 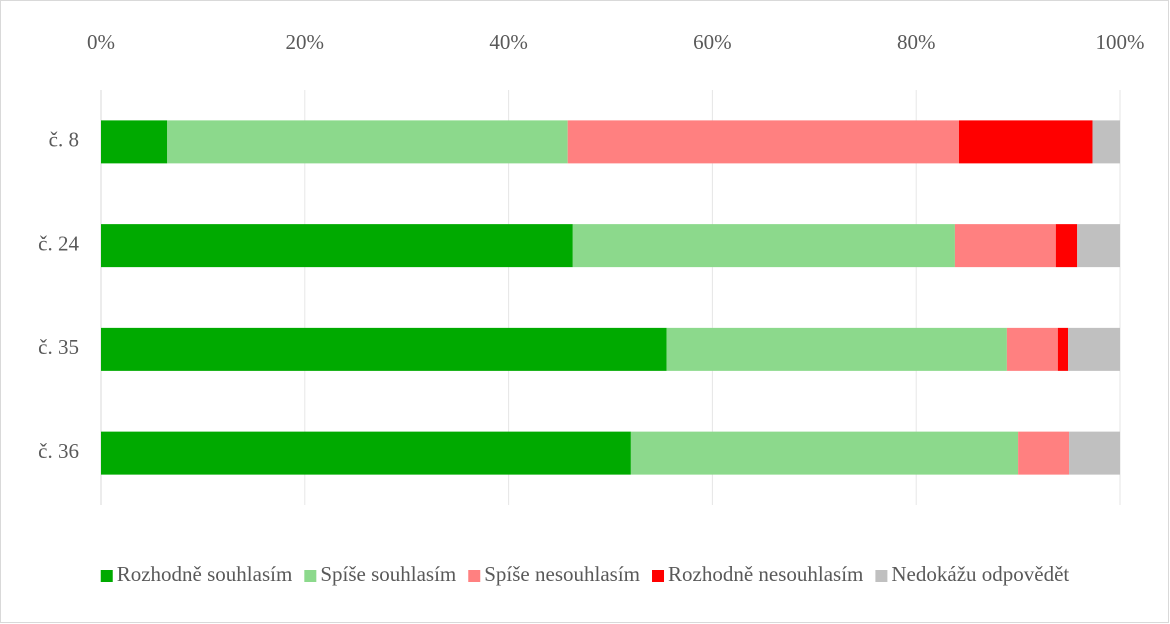 What do you see at coordinates (562, 574) in the screenshot?
I see `legend-label: Spíše nesouhlasím` at bounding box center [562, 574].